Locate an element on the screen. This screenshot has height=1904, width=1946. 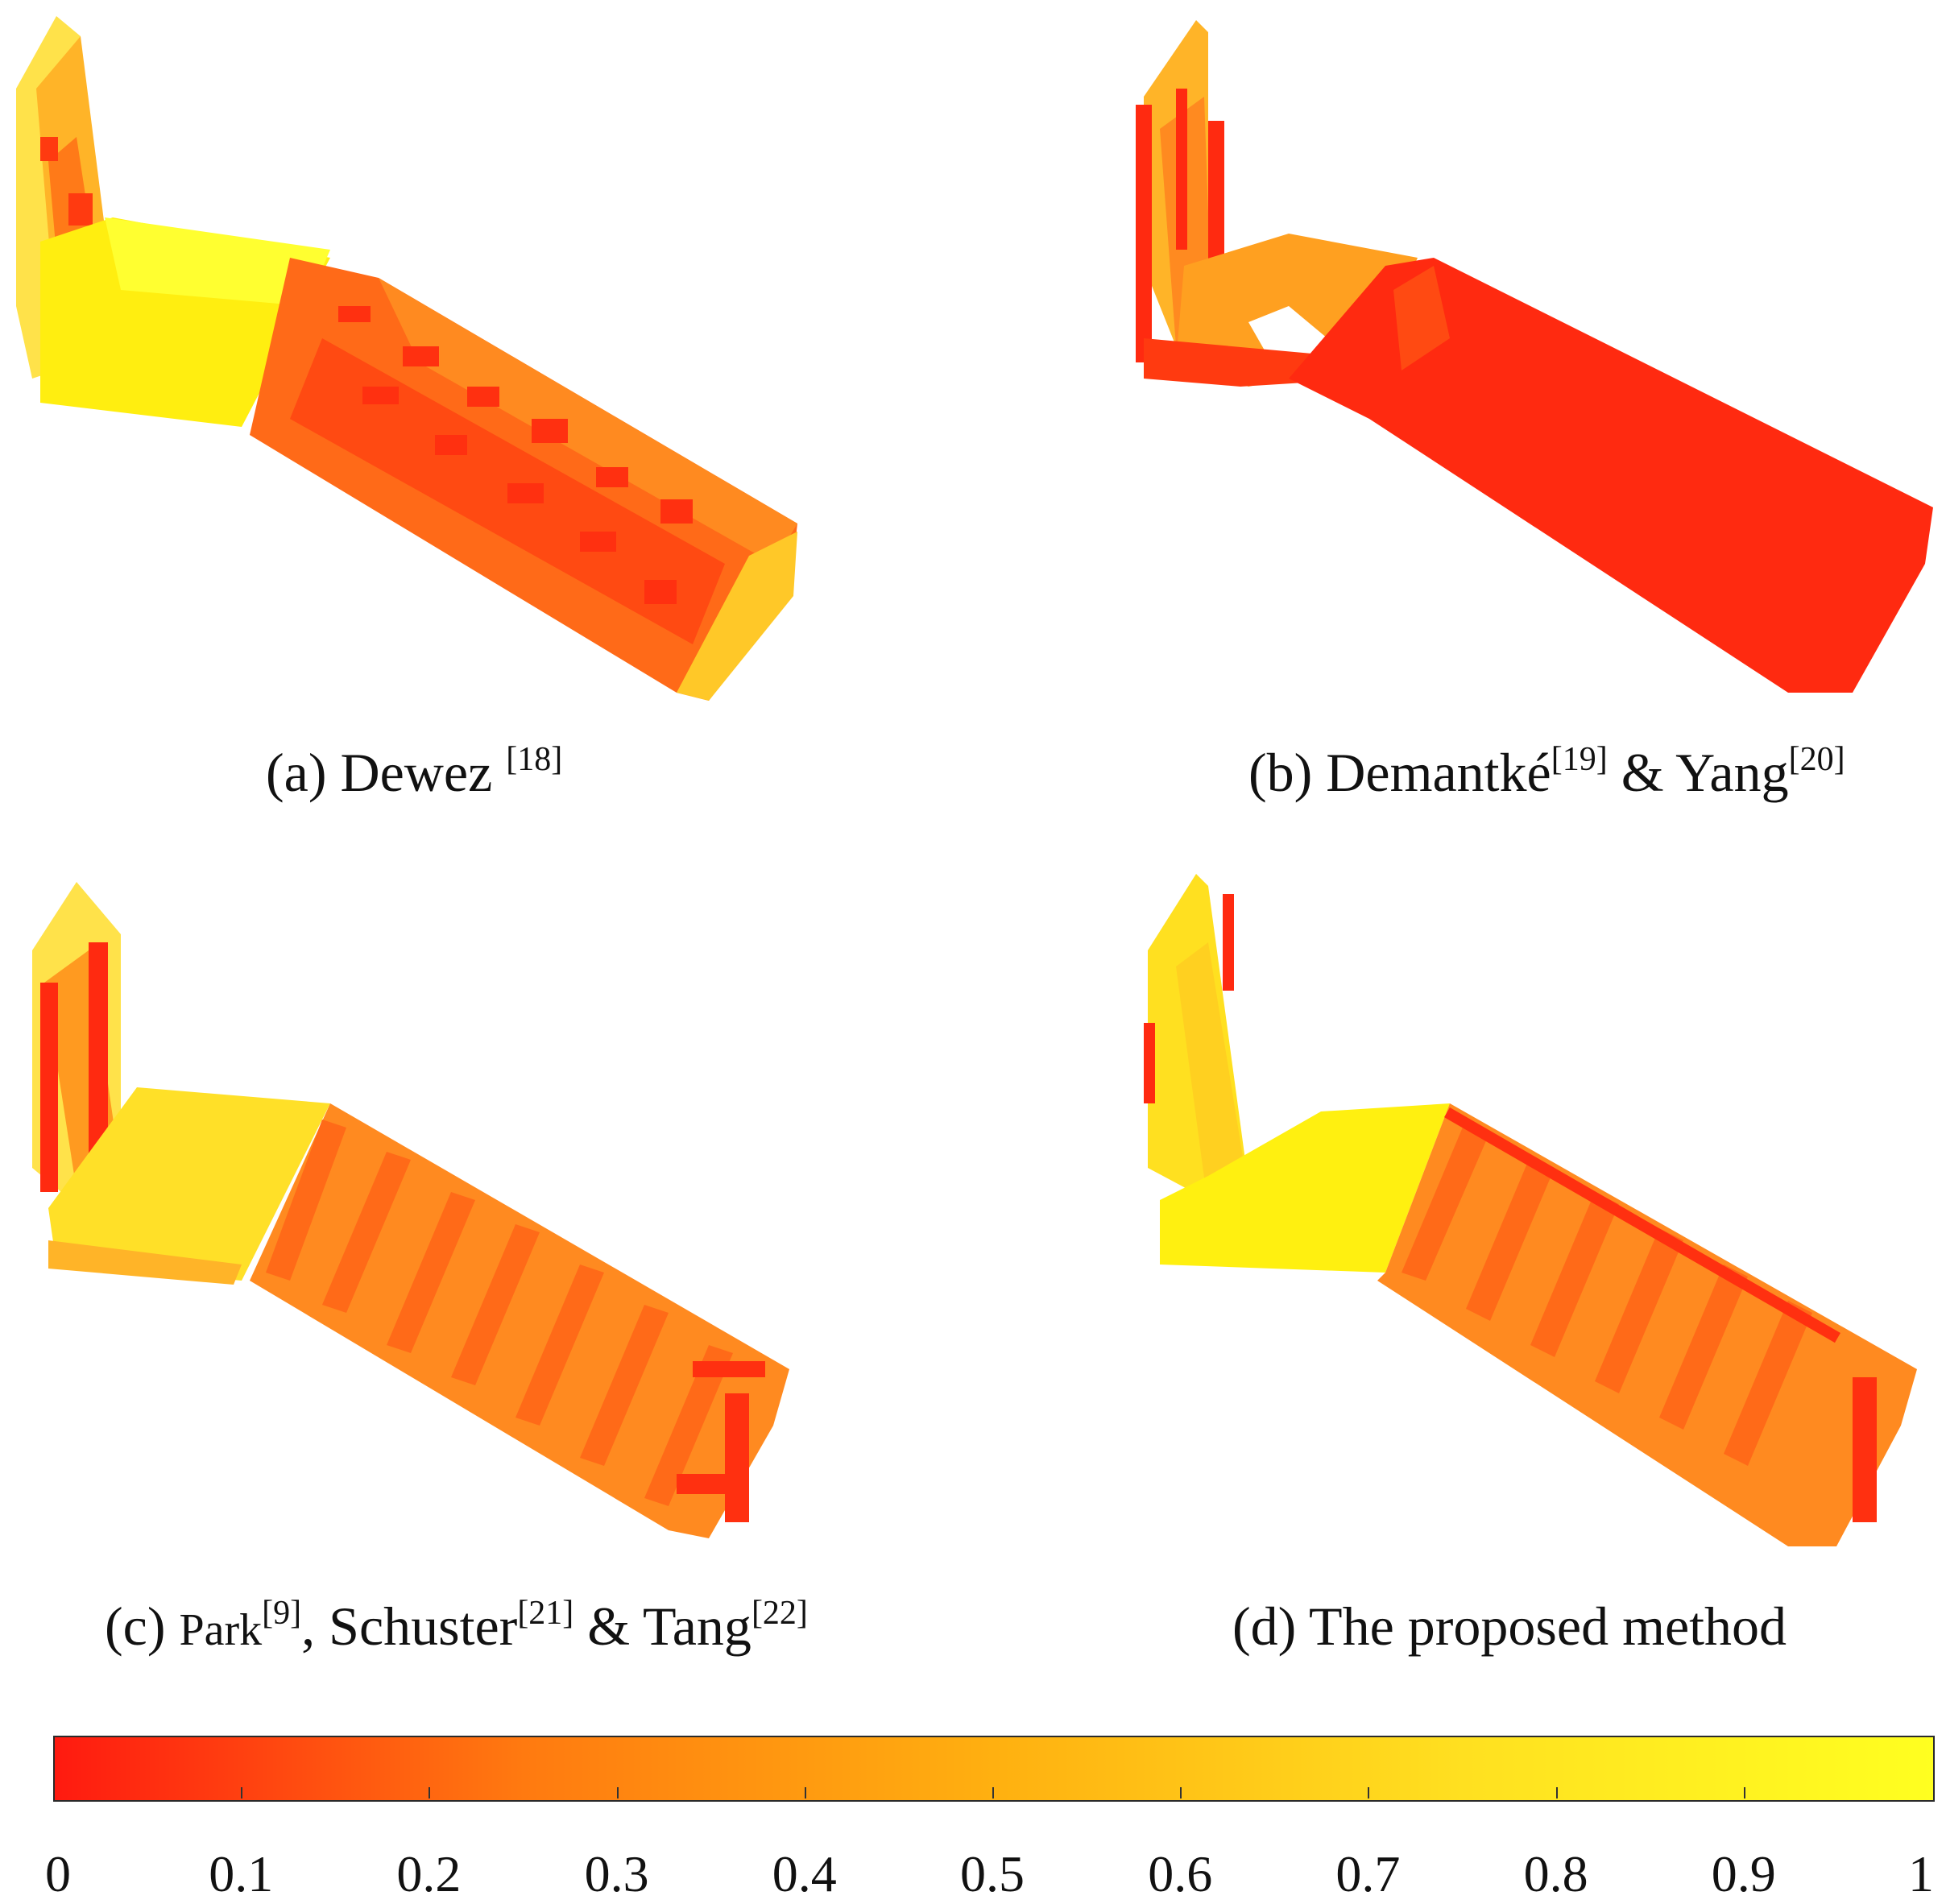
caption-b: (b) Demantké[19] & Yang[20] is located at coordinates (1546, 772).